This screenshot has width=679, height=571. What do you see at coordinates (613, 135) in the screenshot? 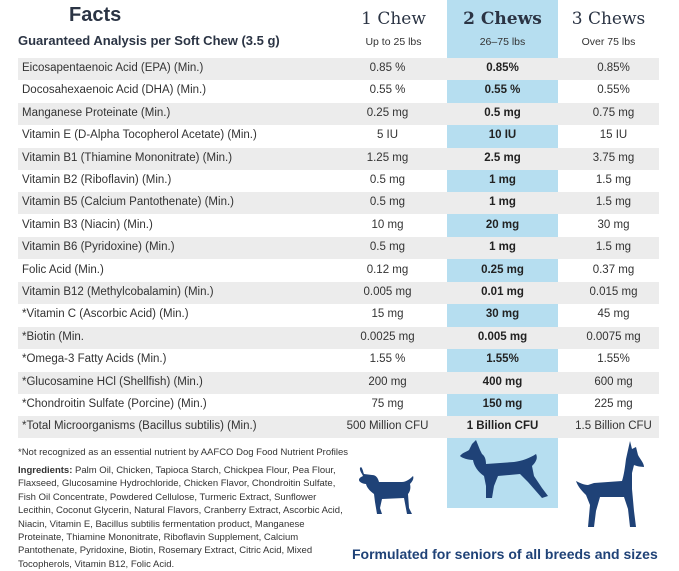
I see `value-3-chews: 15 IU` at bounding box center [613, 135].